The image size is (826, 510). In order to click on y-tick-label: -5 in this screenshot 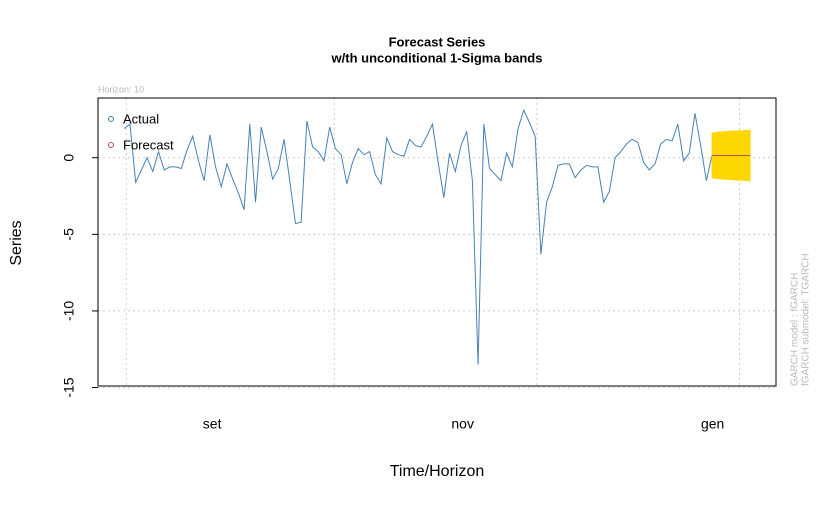, I will do `click(69, 234)`.